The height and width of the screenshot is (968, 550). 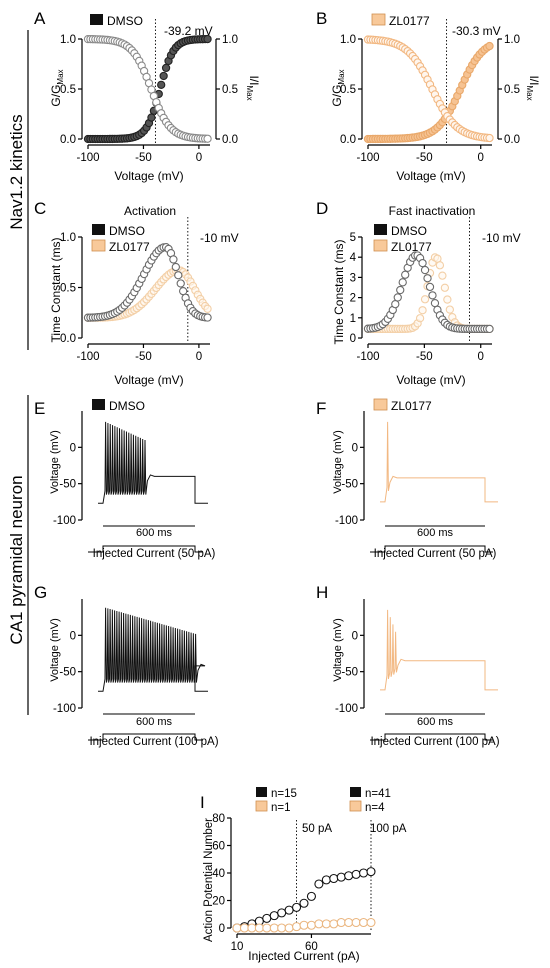 What do you see at coordinates (39, 408) in the screenshot?
I see `panel-letter-E: E` at bounding box center [39, 408].